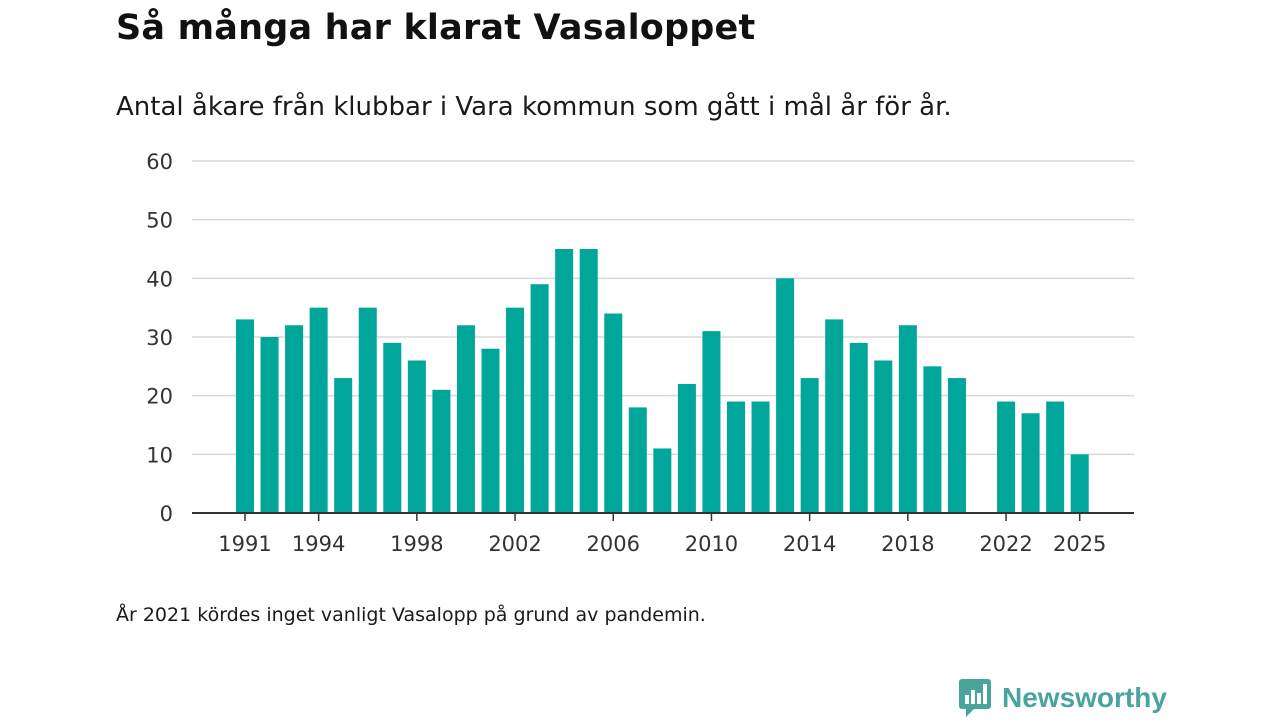 This screenshot has height=720, width=1280. I want to click on bar-1993, so click(294, 419).